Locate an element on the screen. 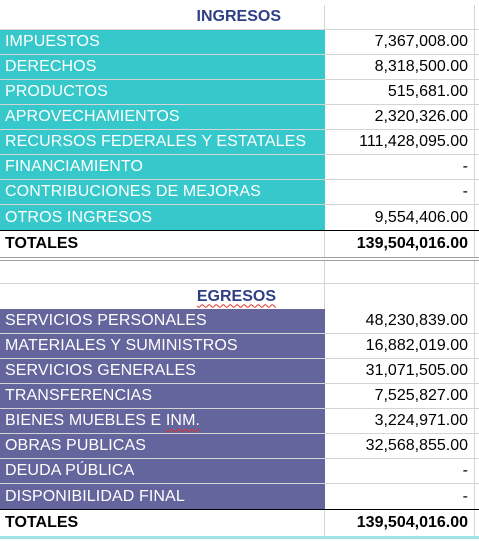 The image size is (479, 541). row-label: DISPONIBILIDAD FINAL is located at coordinates (95, 496).